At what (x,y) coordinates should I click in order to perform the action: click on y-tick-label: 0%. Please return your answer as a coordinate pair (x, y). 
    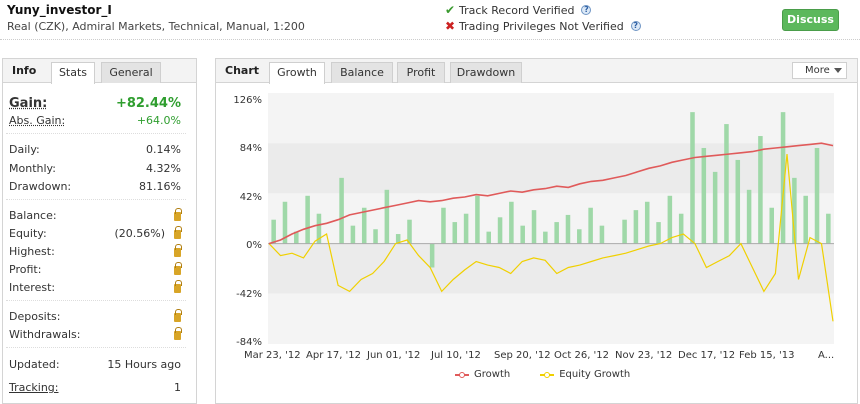
    Looking at the image, I should click on (254, 245).